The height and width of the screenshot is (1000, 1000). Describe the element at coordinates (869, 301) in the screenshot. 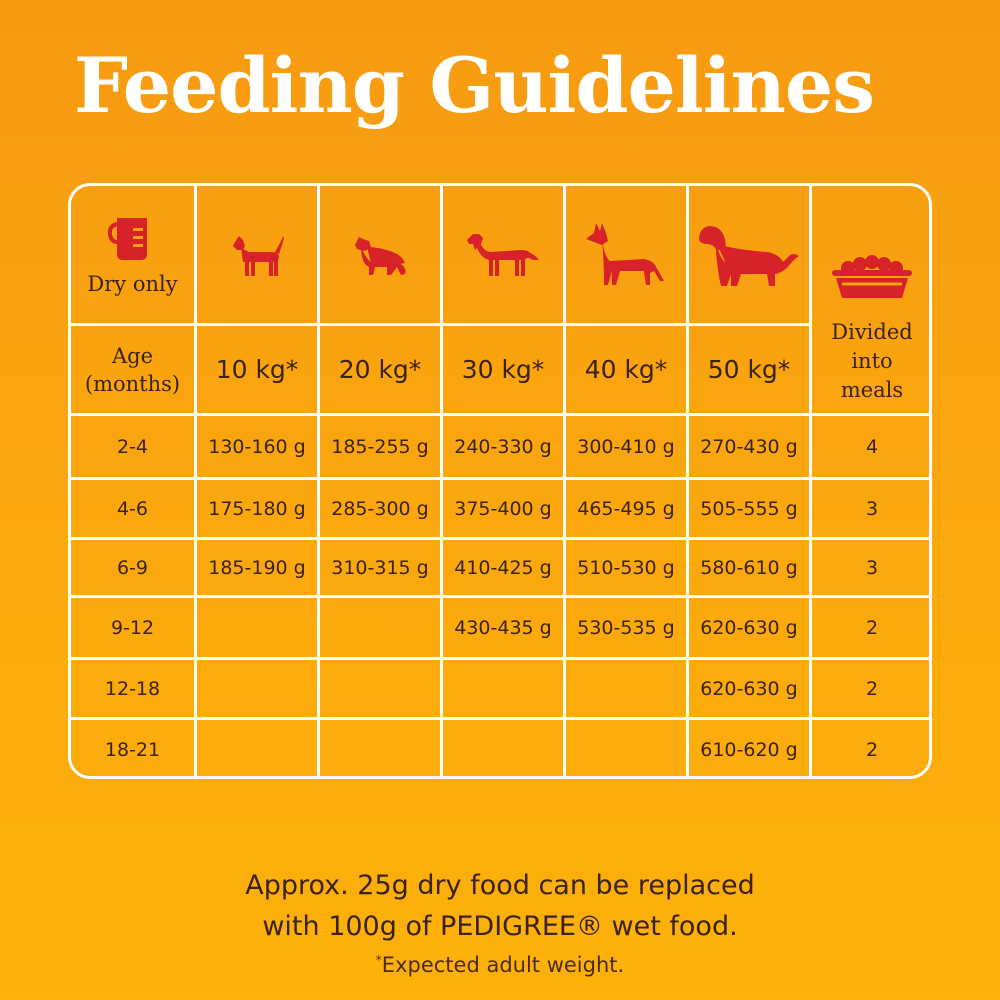

I see `meals-header-cell: Divided into meals` at that location.